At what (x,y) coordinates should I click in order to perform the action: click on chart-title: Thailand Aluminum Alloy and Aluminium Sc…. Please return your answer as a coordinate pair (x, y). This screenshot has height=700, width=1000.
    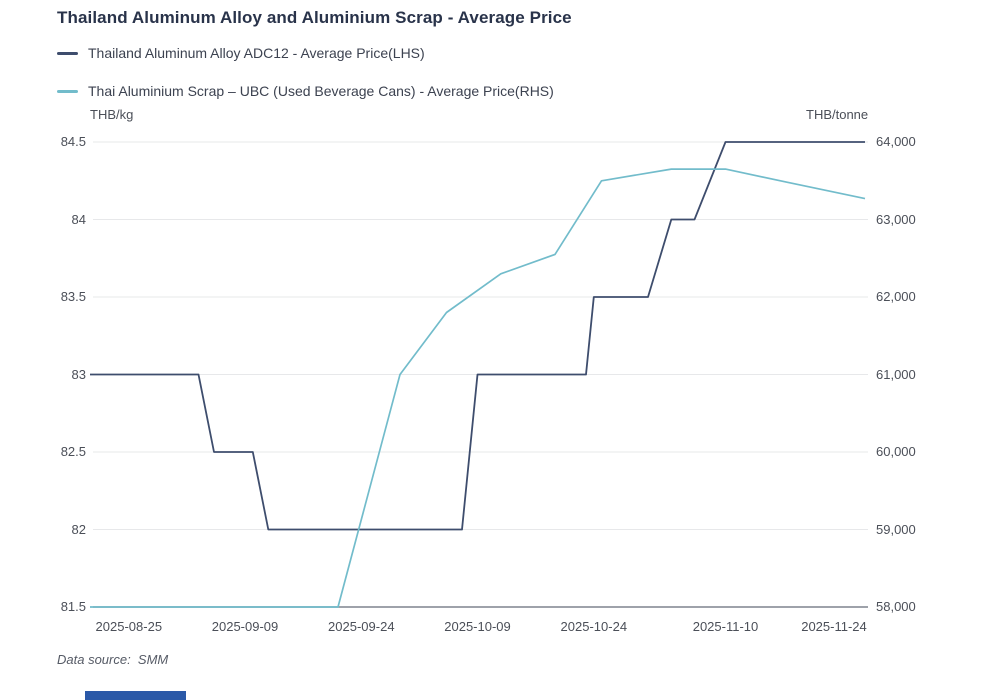
    Looking at the image, I should click on (314, 17).